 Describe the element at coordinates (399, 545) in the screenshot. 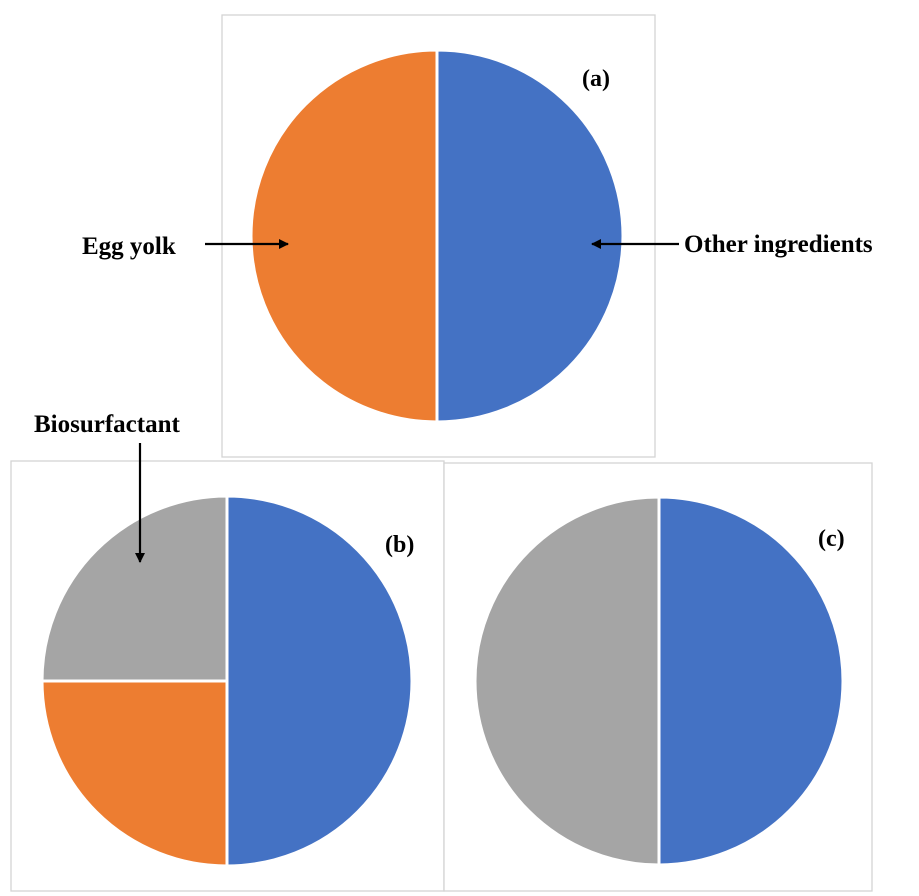

I see `panel-b-label: (b)` at that location.